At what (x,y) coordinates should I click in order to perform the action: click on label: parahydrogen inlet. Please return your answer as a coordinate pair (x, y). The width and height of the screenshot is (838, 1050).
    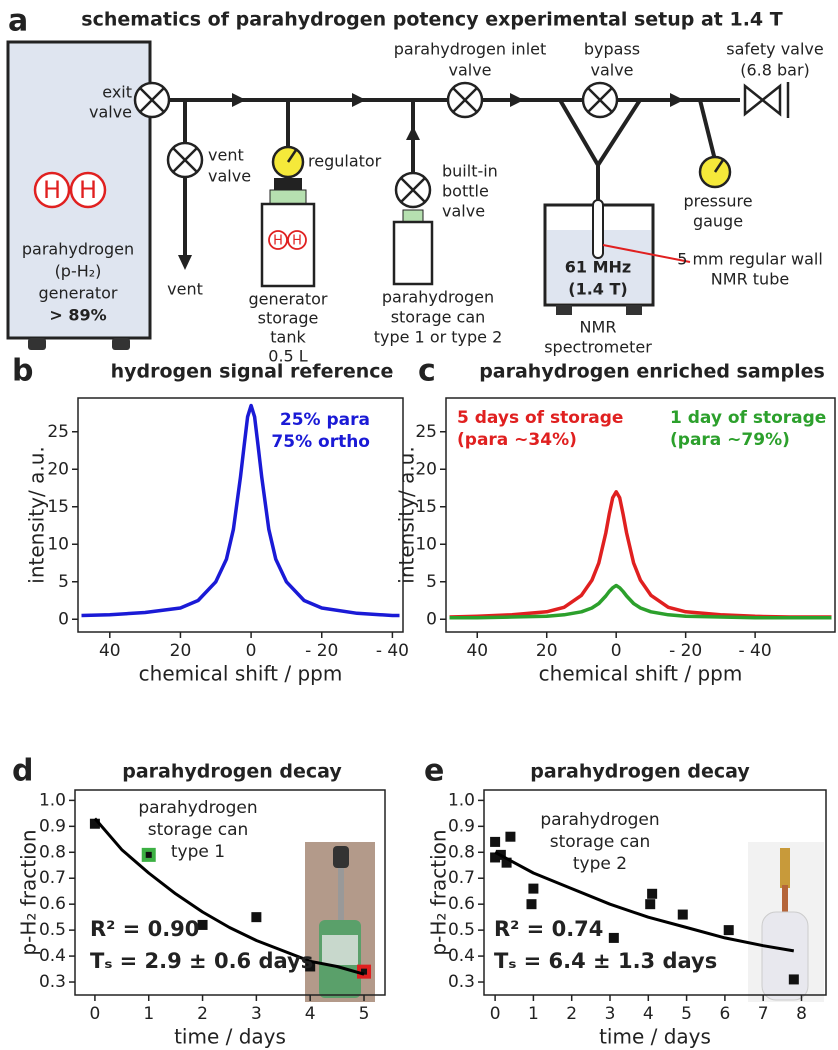
    Looking at the image, I should click on (470, 49).